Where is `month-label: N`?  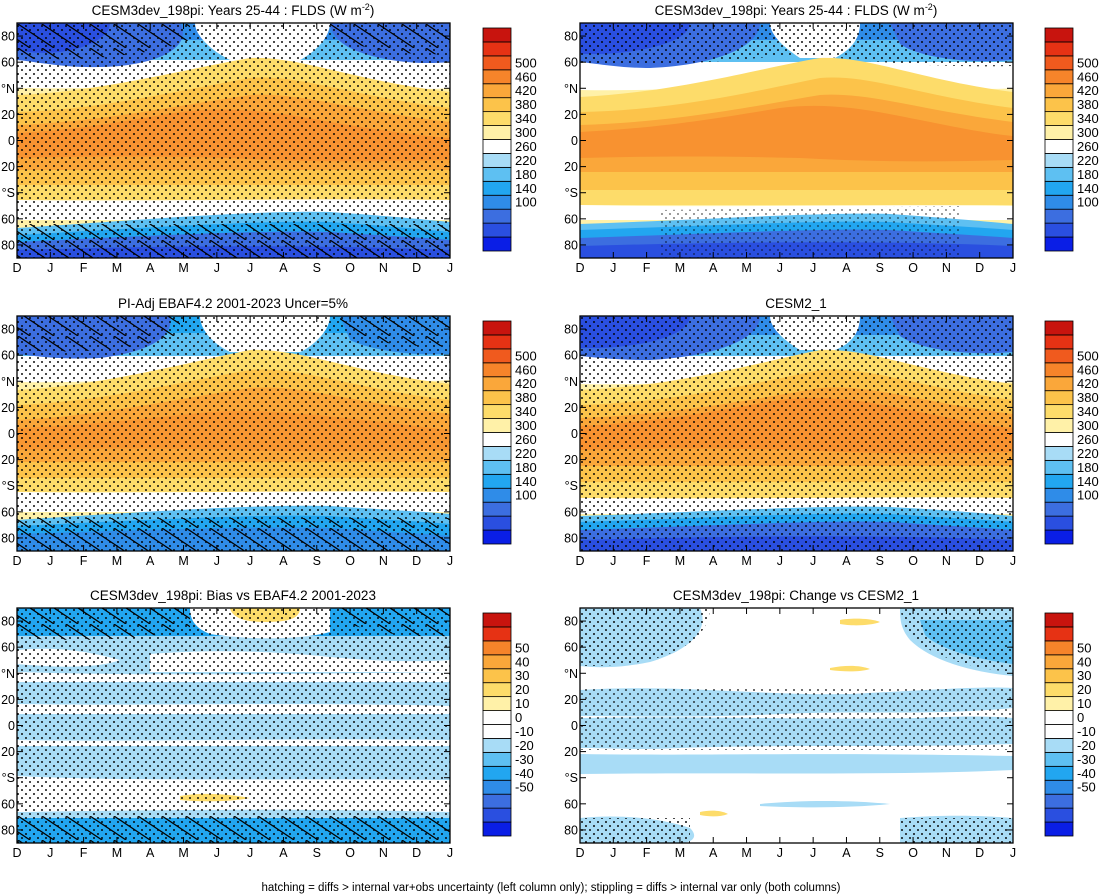 month-label: N is located at coordinates (383, 853).